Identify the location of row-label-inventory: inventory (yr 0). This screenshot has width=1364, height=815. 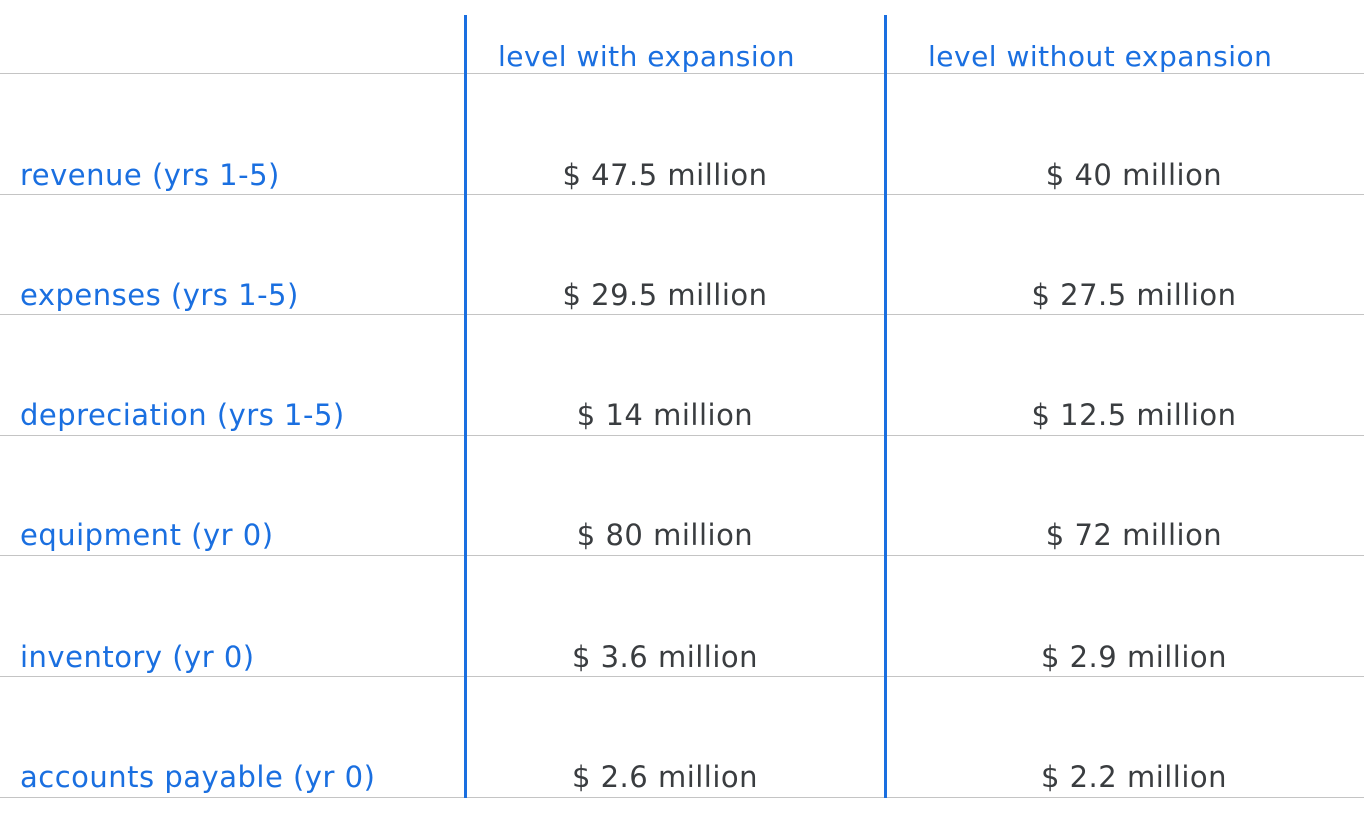
(137, 657).